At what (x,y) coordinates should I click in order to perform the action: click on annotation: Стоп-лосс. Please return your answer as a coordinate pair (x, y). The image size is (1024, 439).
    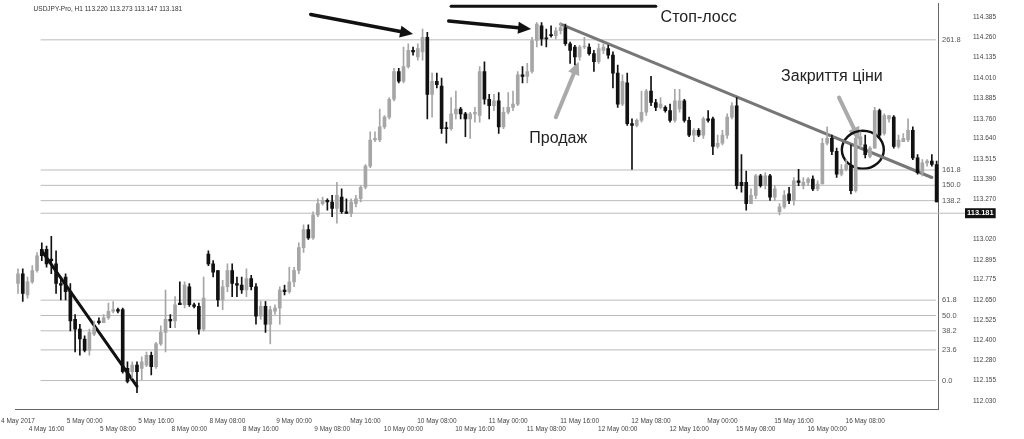
    Looking at the image, I should click on (698, 17).